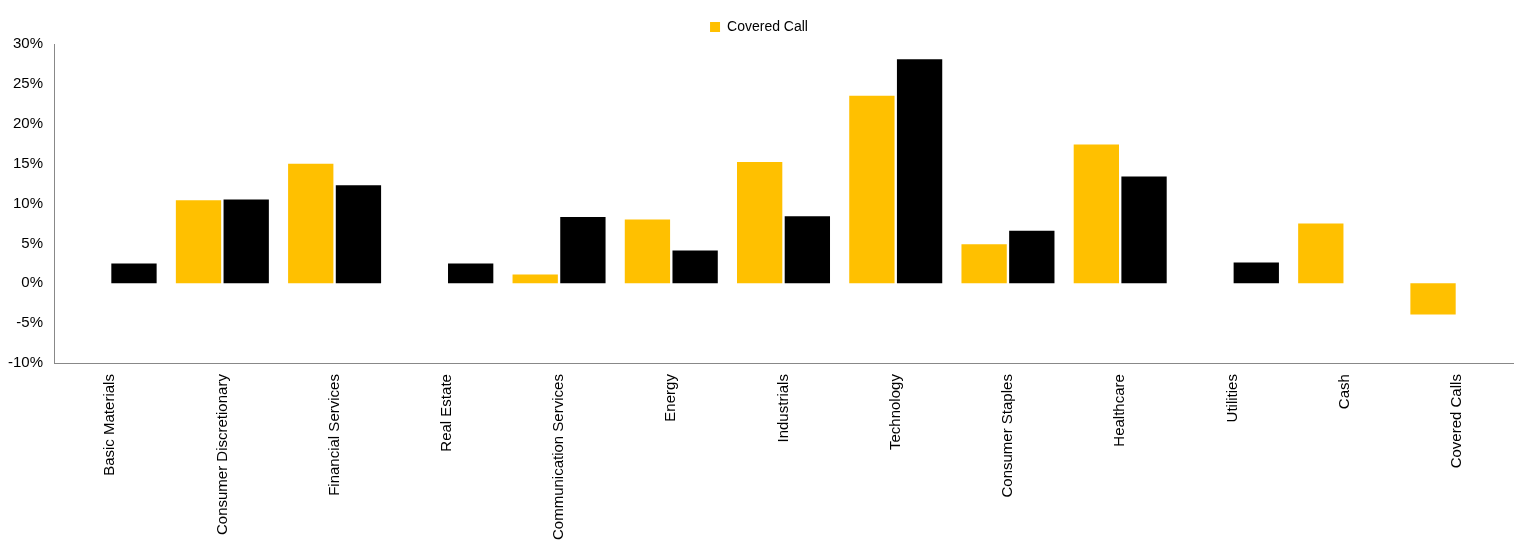 This screenshot has width=1523, height=543. What do you see at coordinates (28, 43) in the screenshot?
I see `y-tick-label: 30%` at bounding box center [28, 43].